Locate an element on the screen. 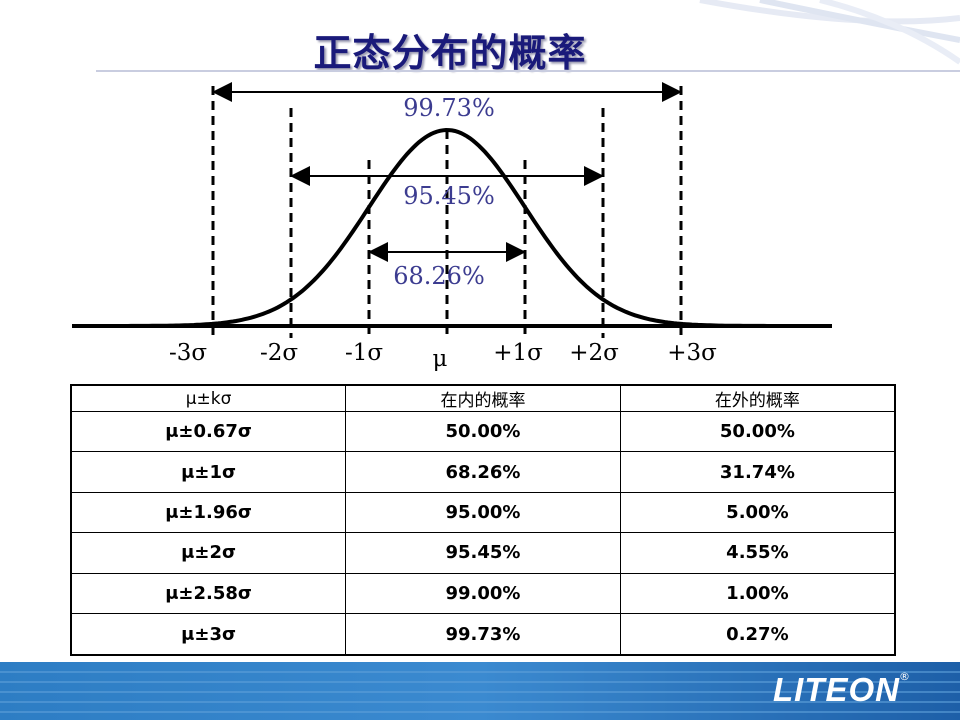 The image size is (960, 720). header-outside: 在外的概率 is located at coordinates (757, 398).